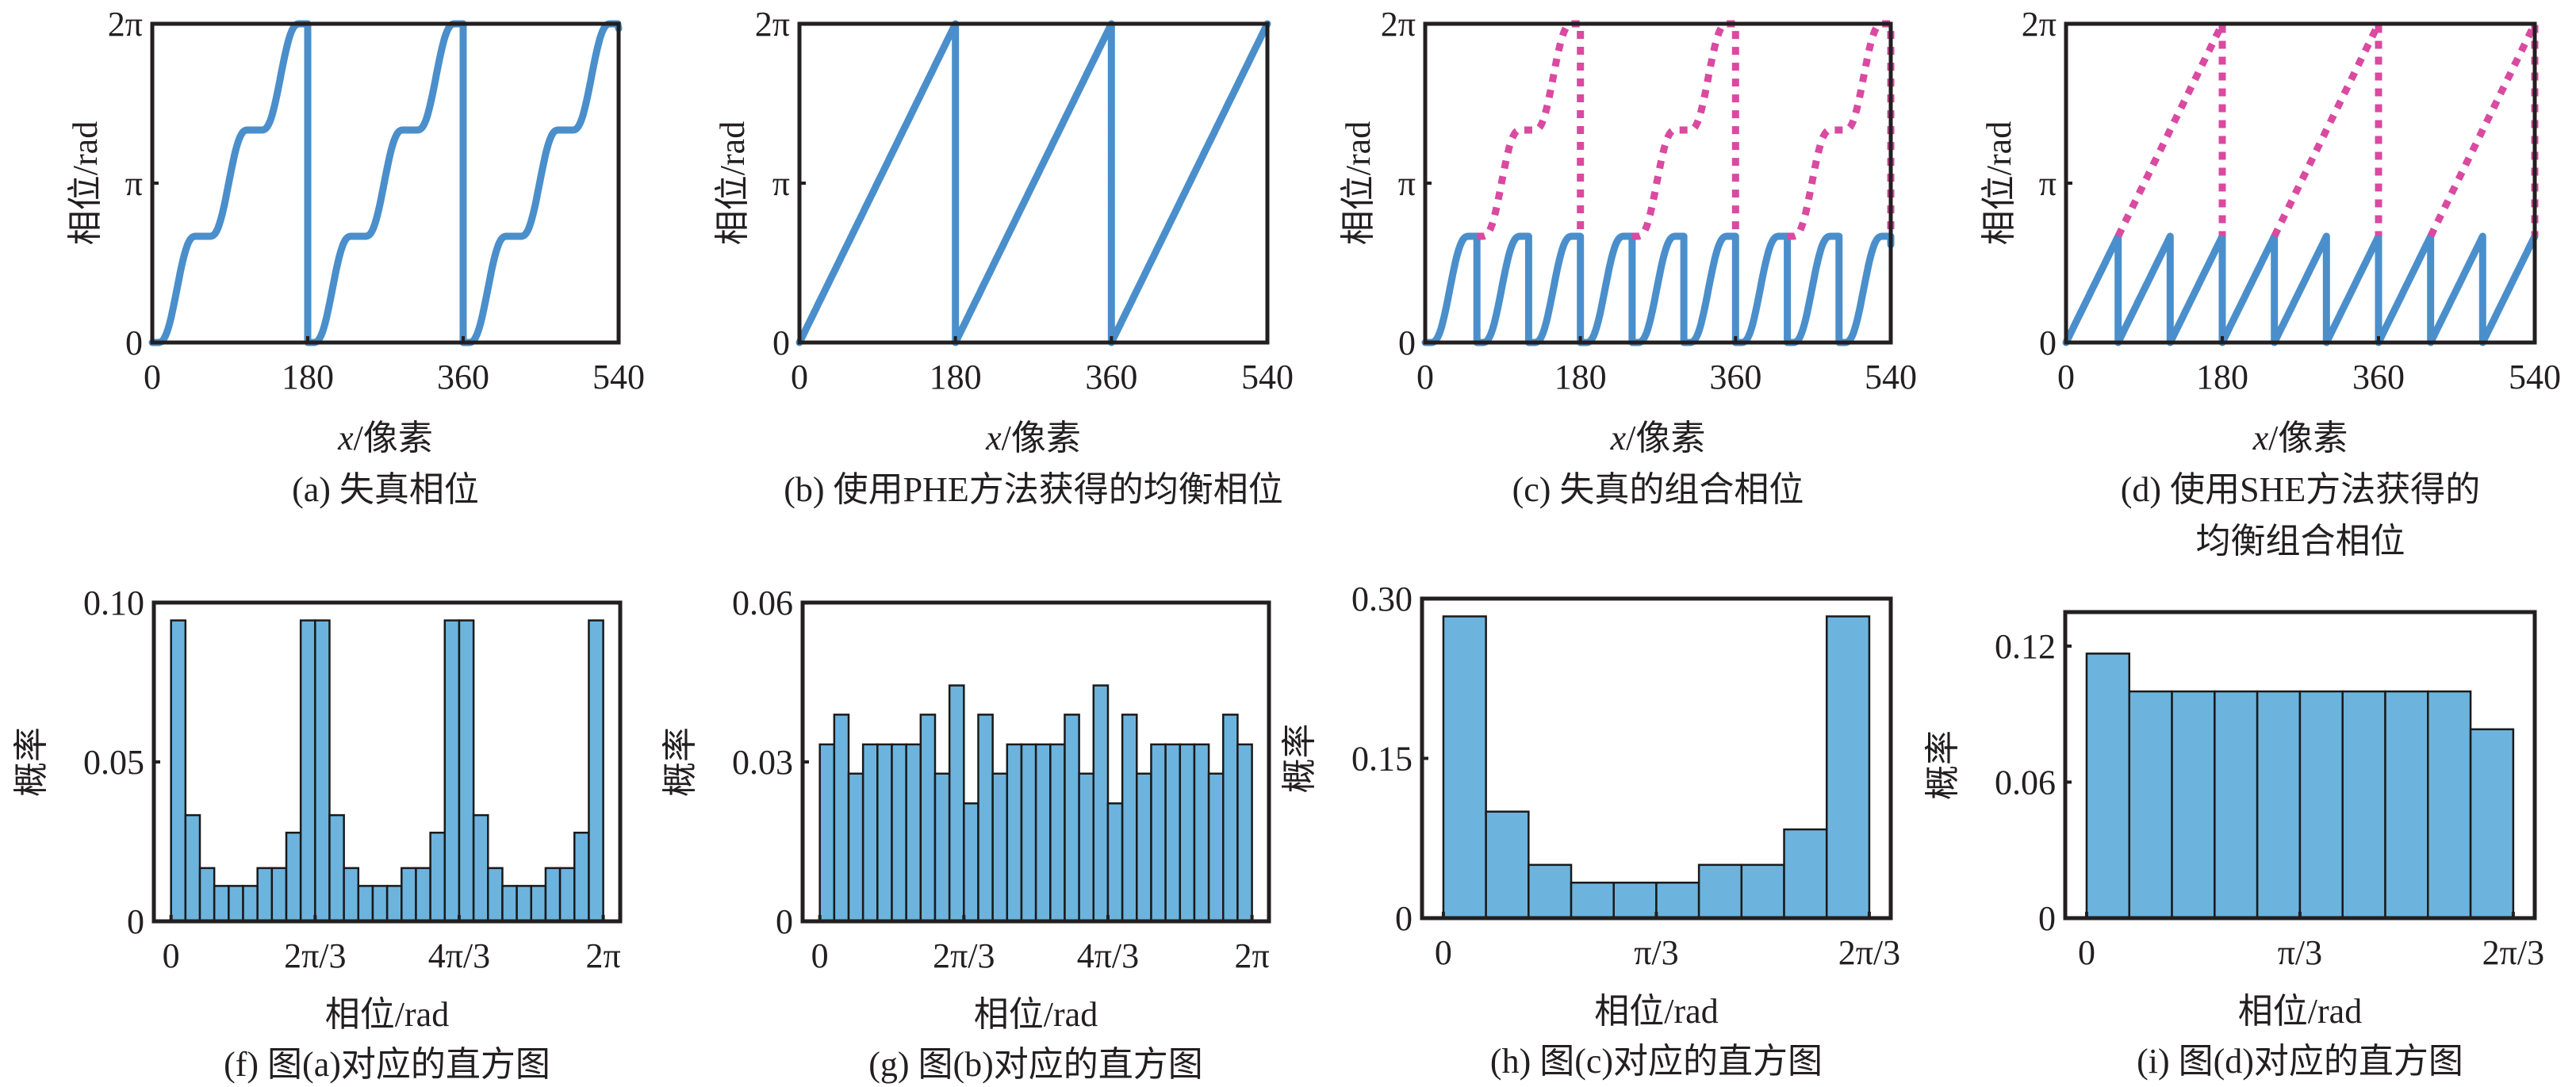 This screenshot has width=2576, height=1087. What do you see at coordinates (1035, 1064) in the screenshot?
I see `panel-caption: (g) 图(b)对应的直方图` at bounding box center [1035, 1064].